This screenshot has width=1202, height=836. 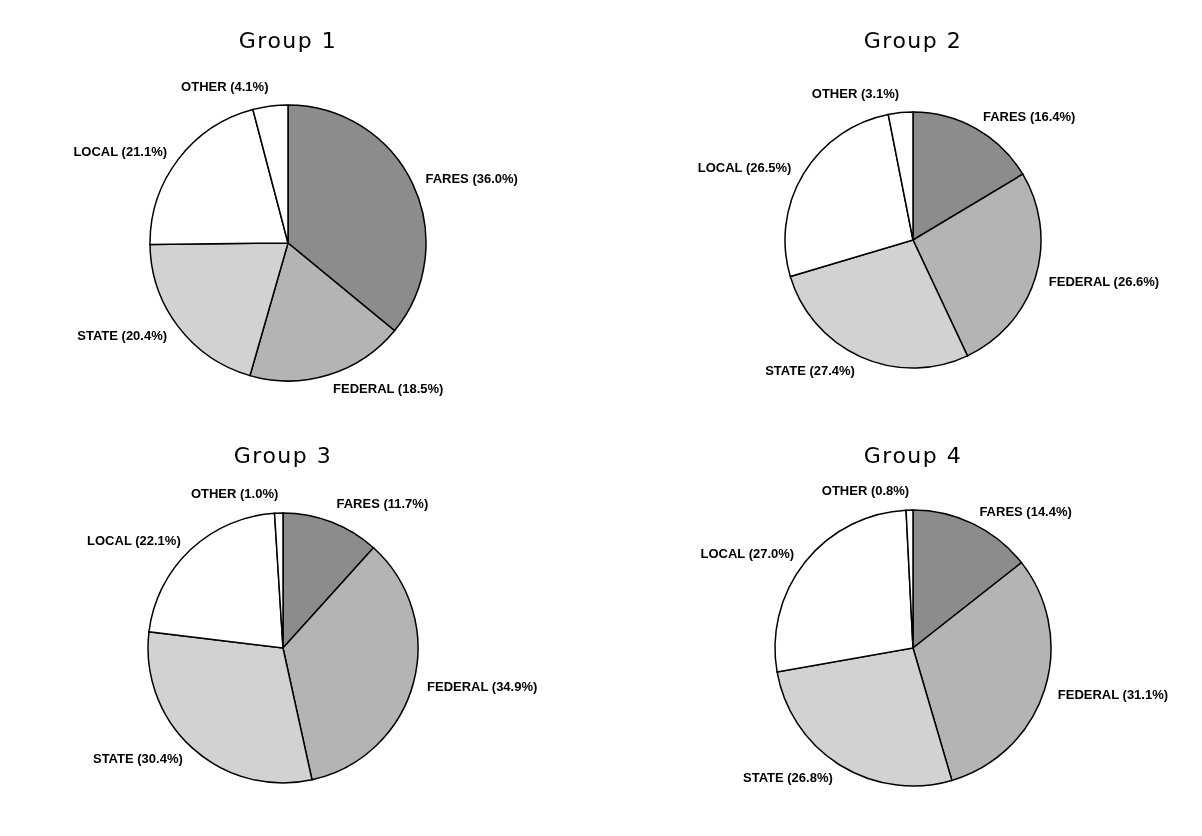 What do you see at coordinates (855, 93) in the screenshot?
I see `slice-label: OTHER (3.1%)` at bounding box center [855, 93].